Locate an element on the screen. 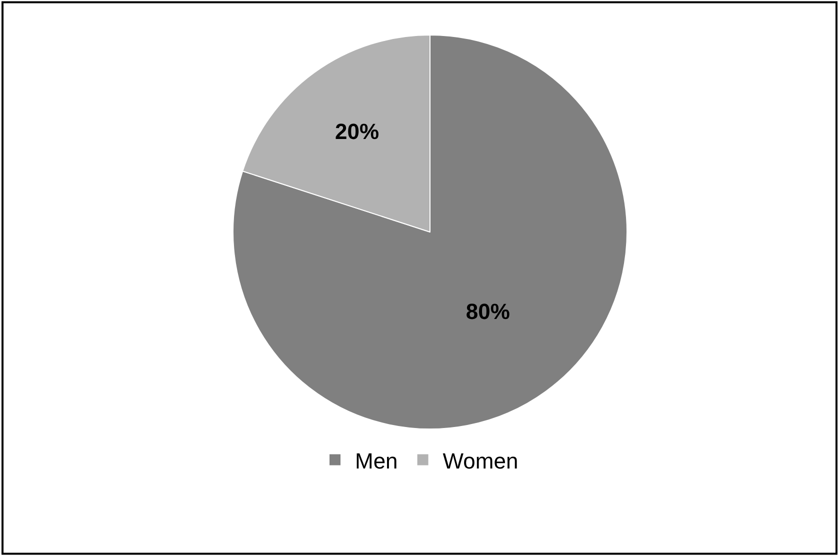 This screenshot has width=839, height=556. legend-label: Men is located at coordinates (376, 461).